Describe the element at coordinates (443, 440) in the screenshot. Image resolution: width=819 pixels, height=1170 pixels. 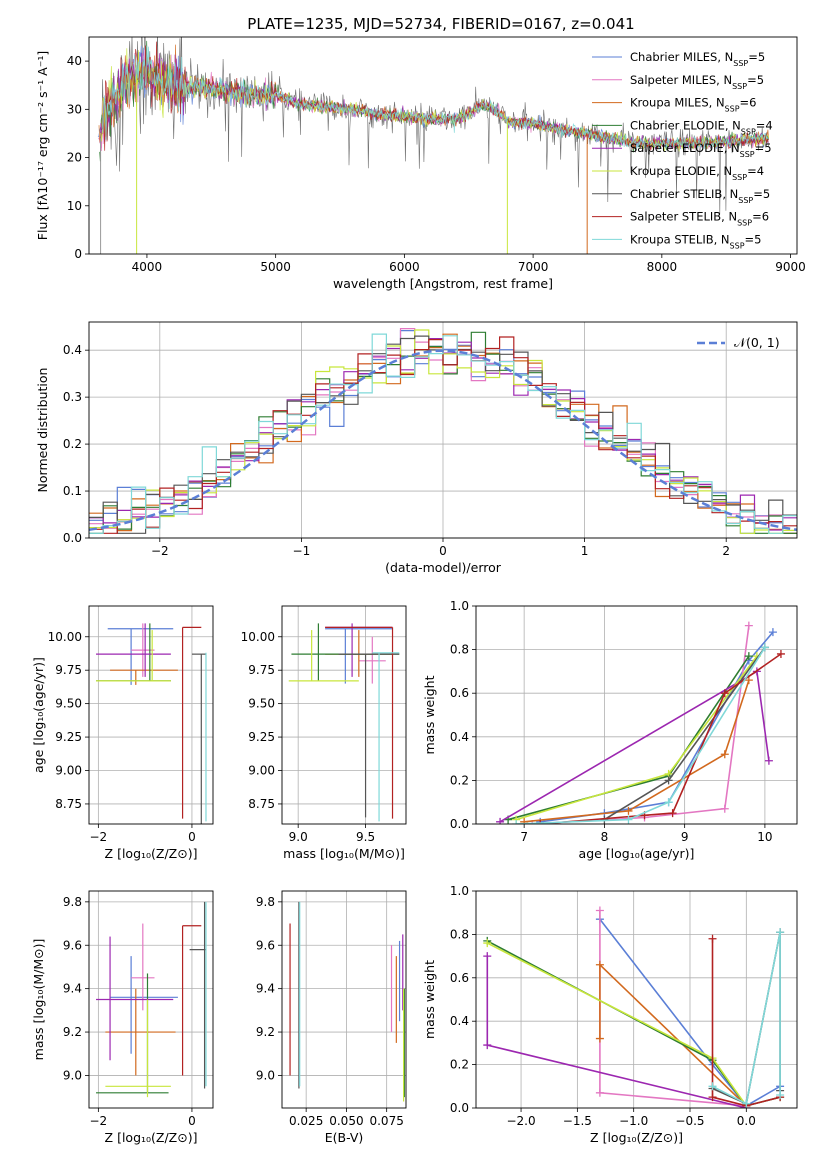
I see `normal-curve` at that location.